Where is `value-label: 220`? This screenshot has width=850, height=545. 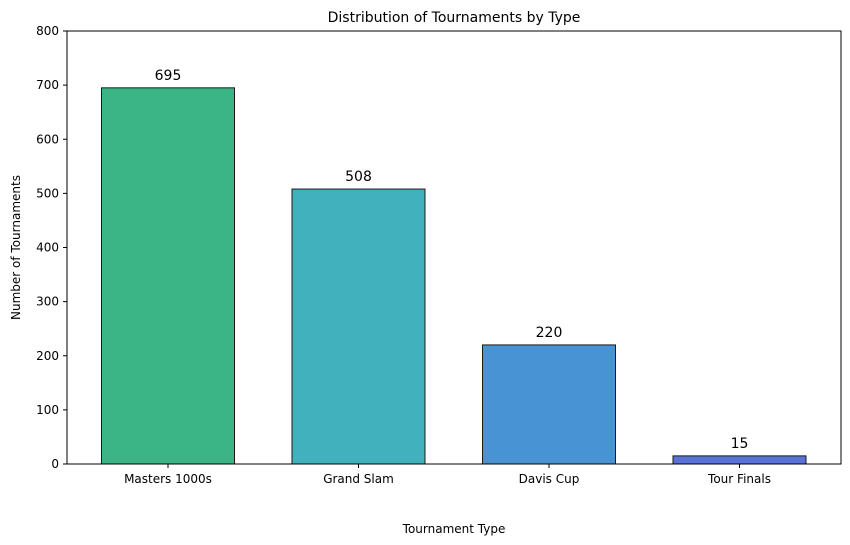 value-label: 220 is located at coordinates (549, 333).